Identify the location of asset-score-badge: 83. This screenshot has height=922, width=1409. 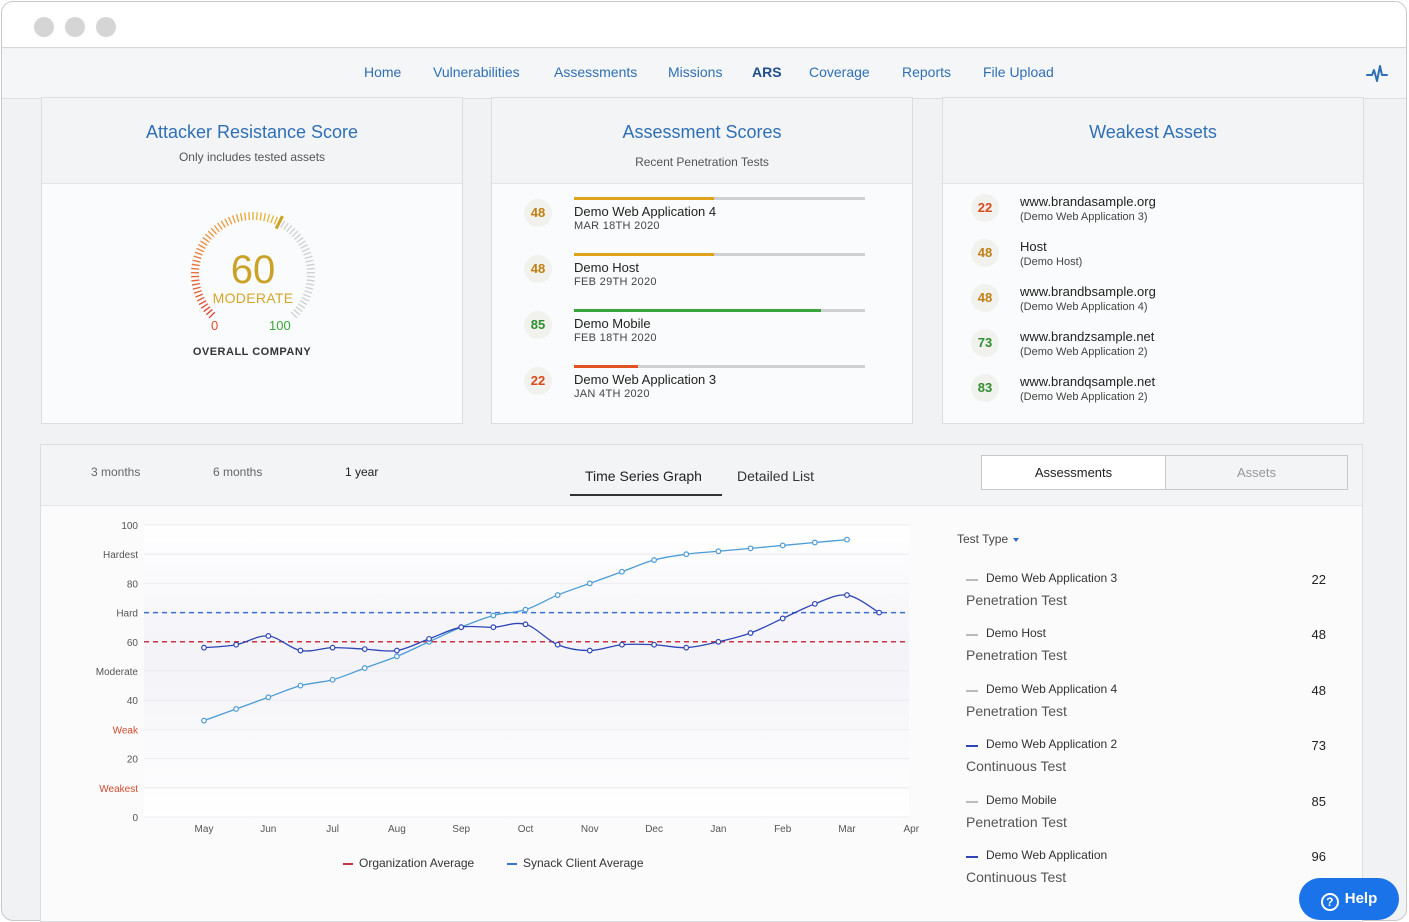
(985, 388).